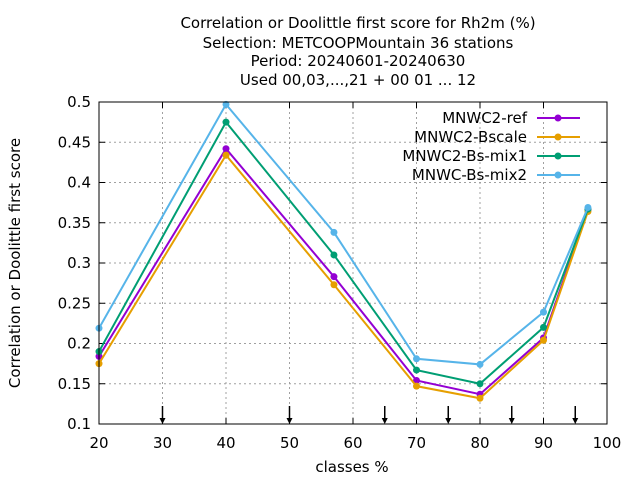 The width and height of the screenshot is (640, 480). Describe the element at coordinates (225, 443) in the screenshot. I see `x-tick-label: 40` at that location.